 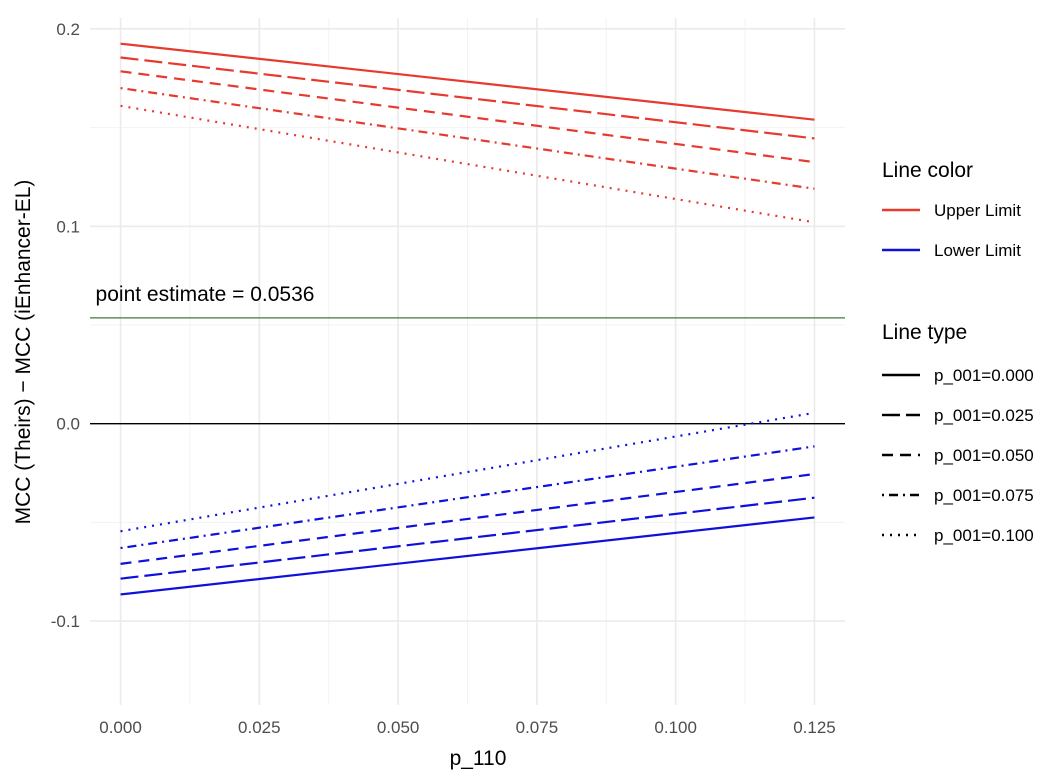 I want to click on legend-color-title: Line color, so click(x=927, y=170).